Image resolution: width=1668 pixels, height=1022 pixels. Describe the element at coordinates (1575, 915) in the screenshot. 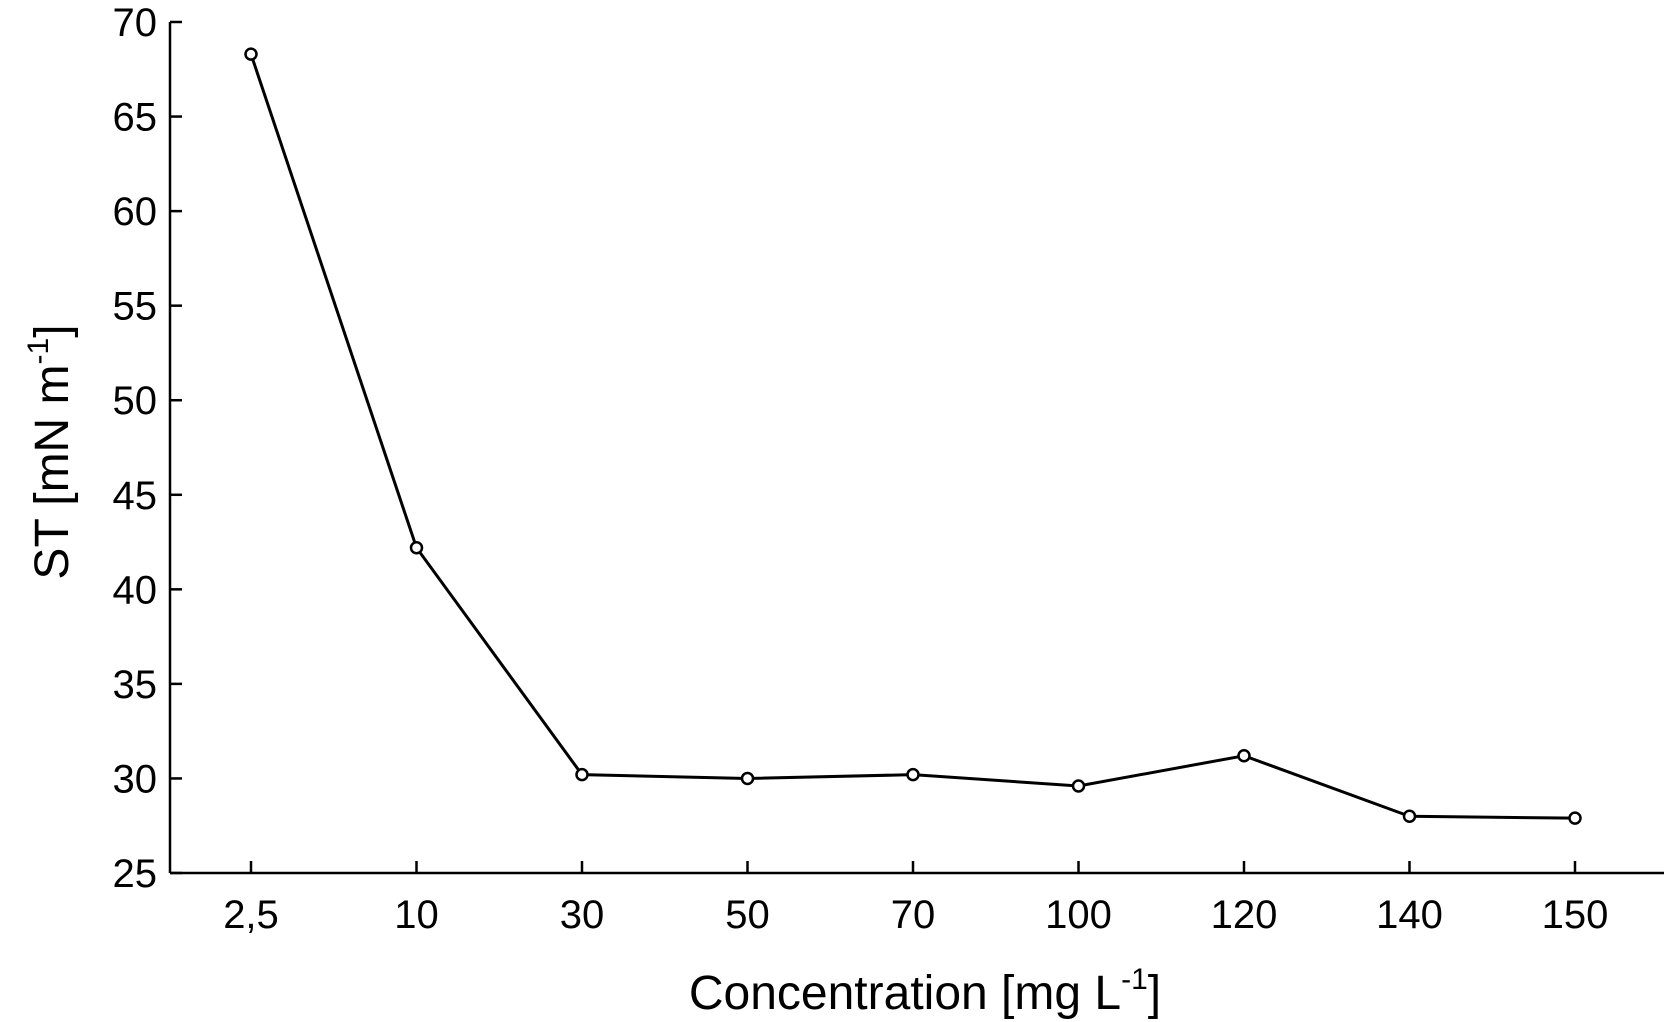

I see `x-tick-label: 150` at that location.